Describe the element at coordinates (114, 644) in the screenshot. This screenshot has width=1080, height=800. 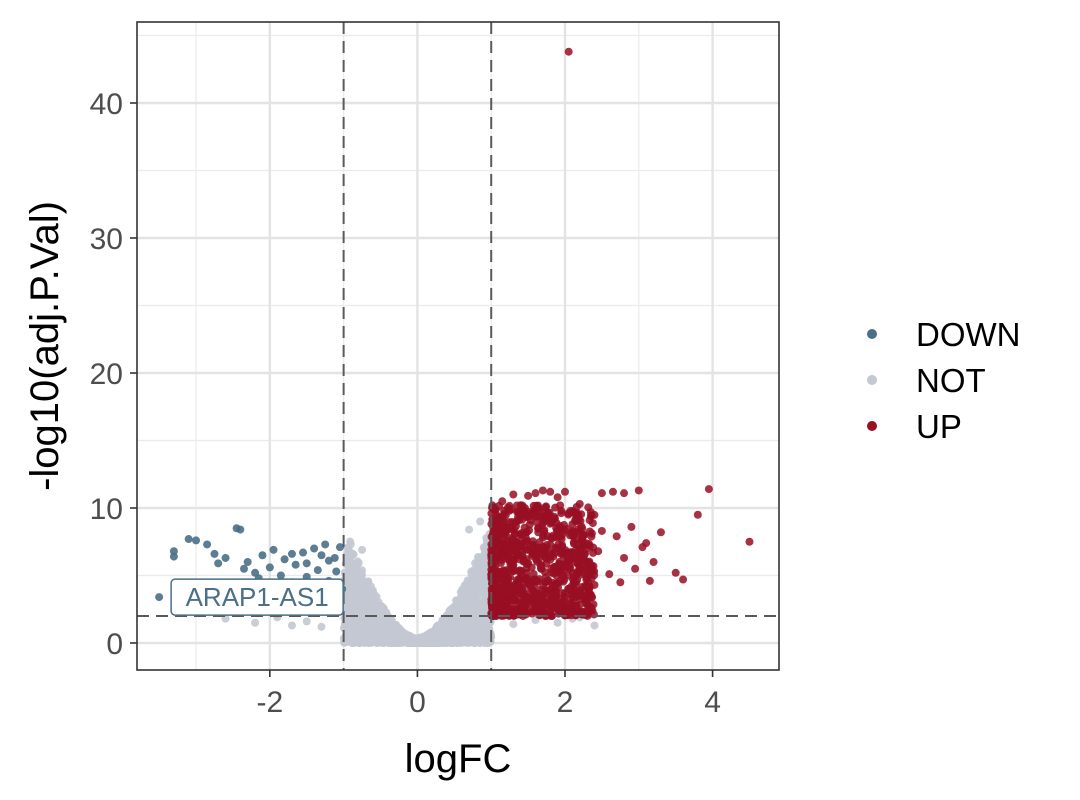
I see `y-tick-label: 0` at that location.